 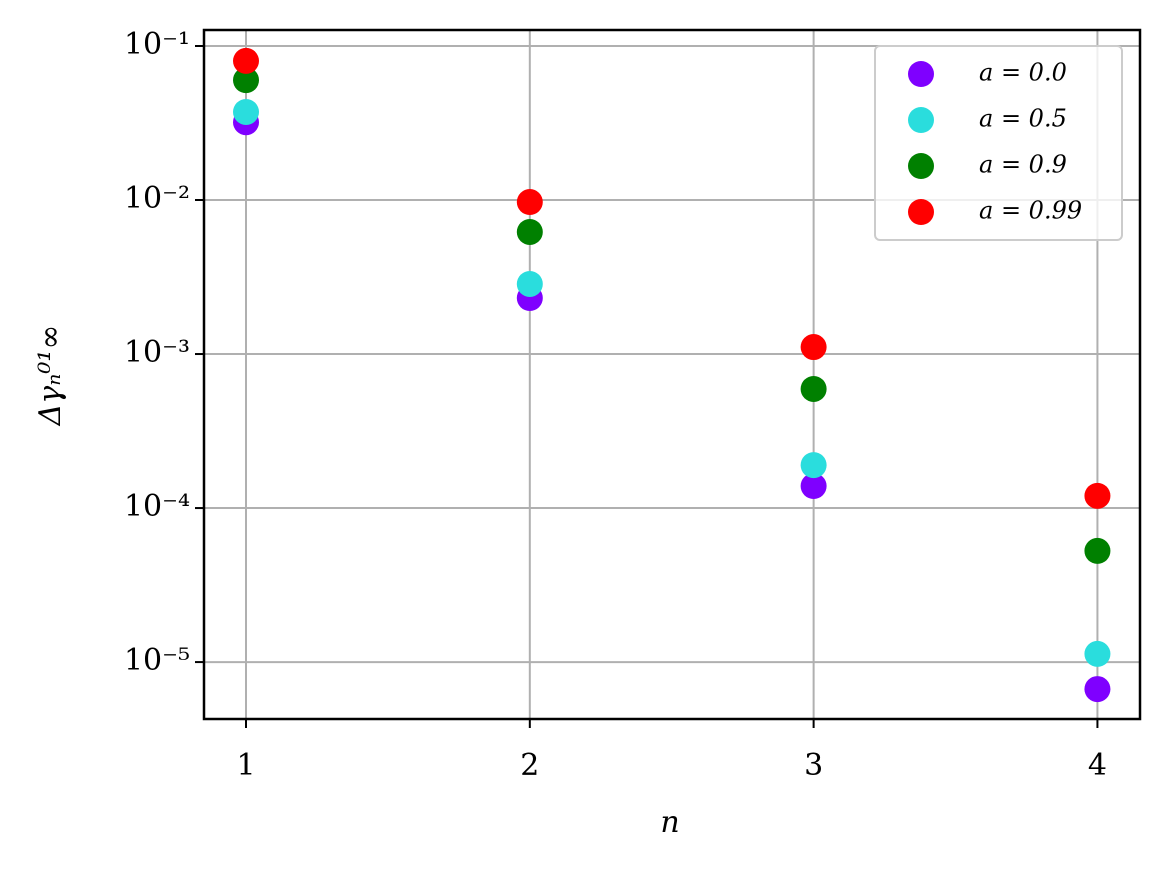 I want to click on legend-label: a = 0.5, so click(x=1023, y=119).